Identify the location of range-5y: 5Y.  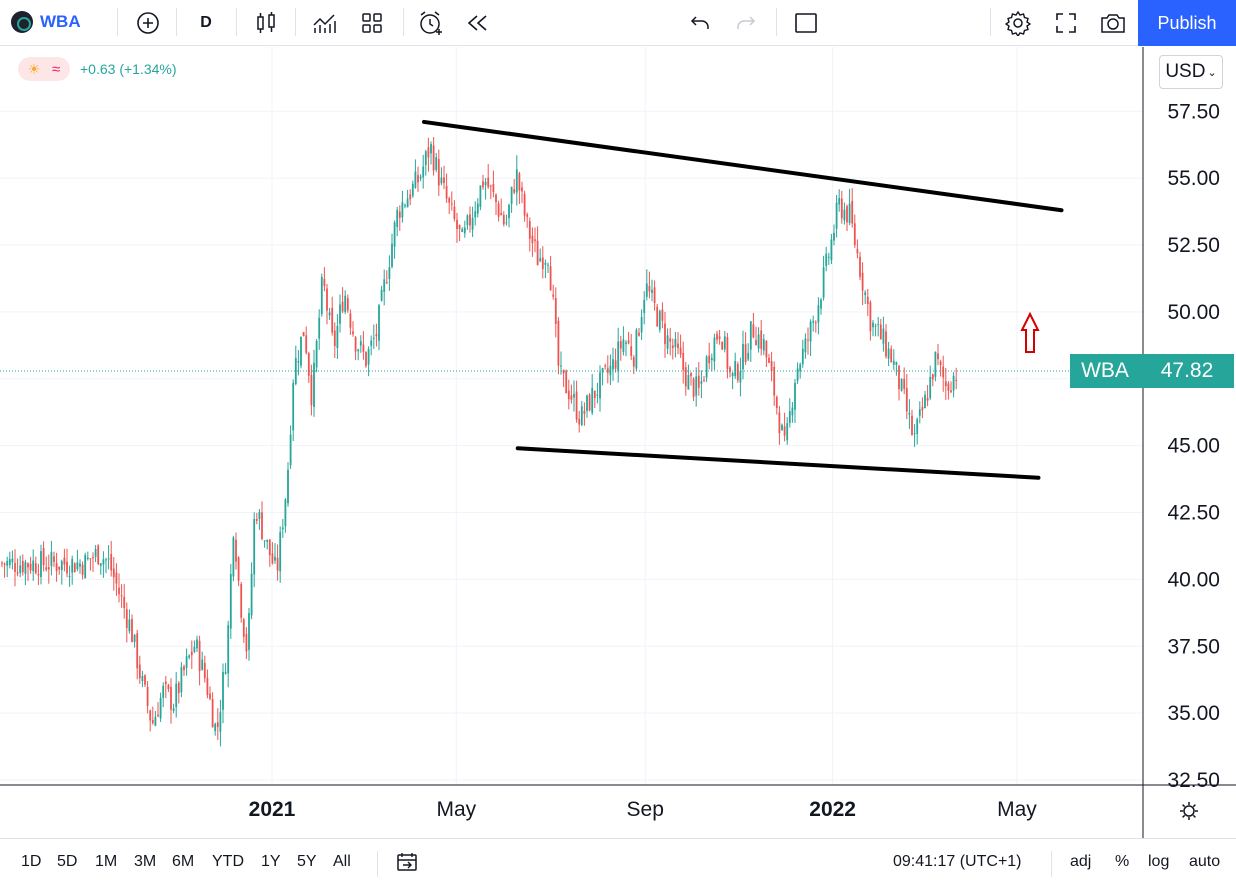
(307, 861).